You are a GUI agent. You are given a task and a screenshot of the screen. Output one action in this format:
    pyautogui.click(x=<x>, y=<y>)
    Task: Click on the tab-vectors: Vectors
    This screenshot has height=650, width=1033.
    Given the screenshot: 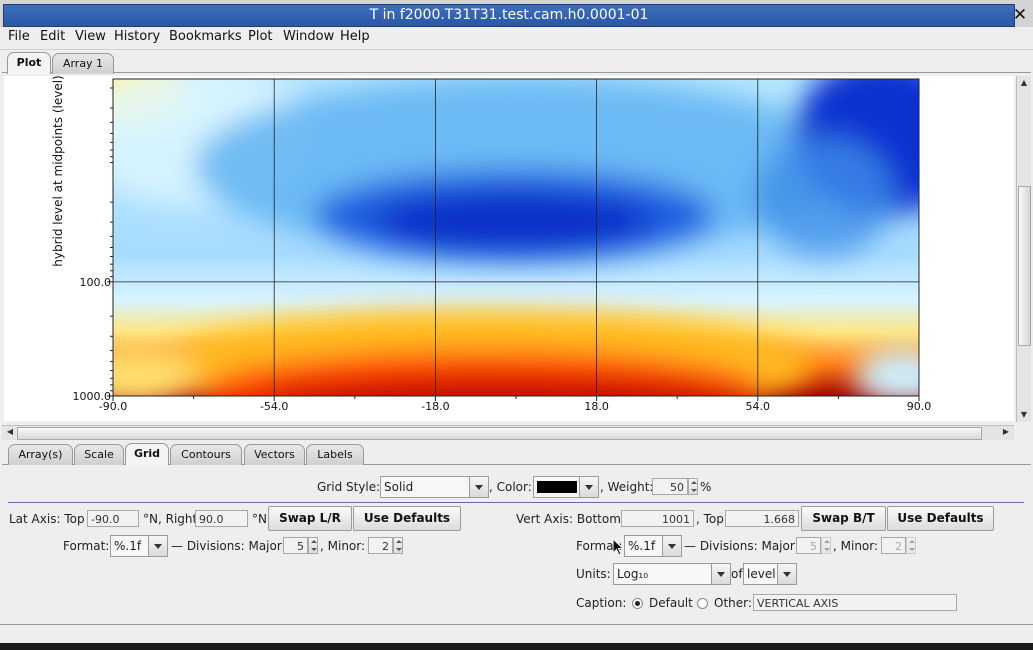 What is the action you would take?
    pyautogui.click(x=274, y=454)
    